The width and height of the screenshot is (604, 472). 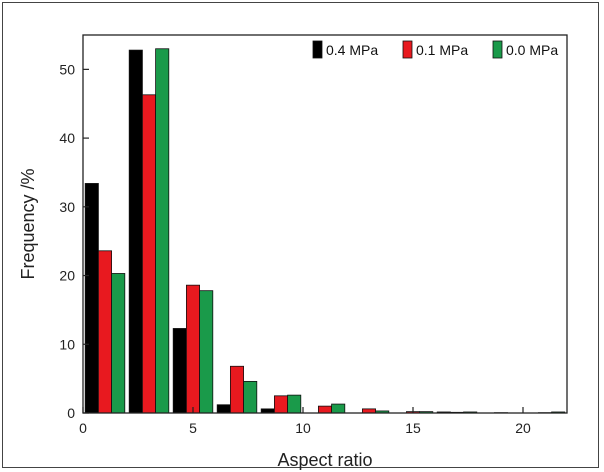 What do you see at coordinates (532, 50) in the screenshot?
I see `legend-label-2: 0.0 MPa` at bounding box center [532, 50].